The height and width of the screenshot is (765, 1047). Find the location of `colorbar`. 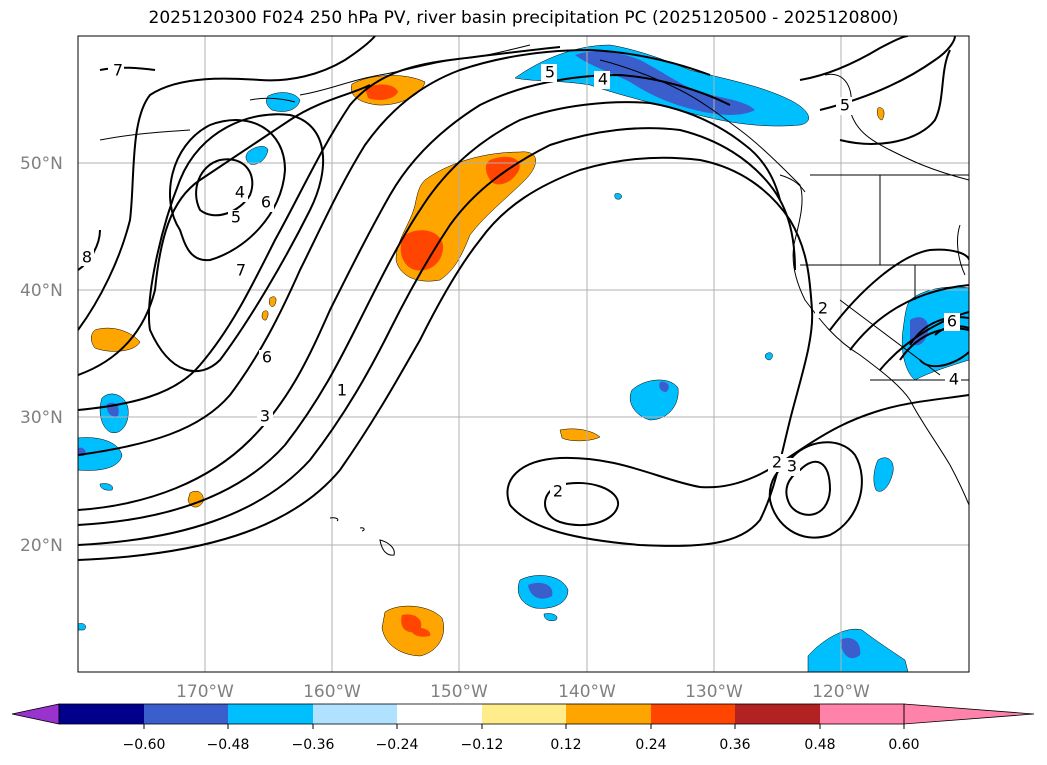

colorbar is located at coordinates (523, 716).